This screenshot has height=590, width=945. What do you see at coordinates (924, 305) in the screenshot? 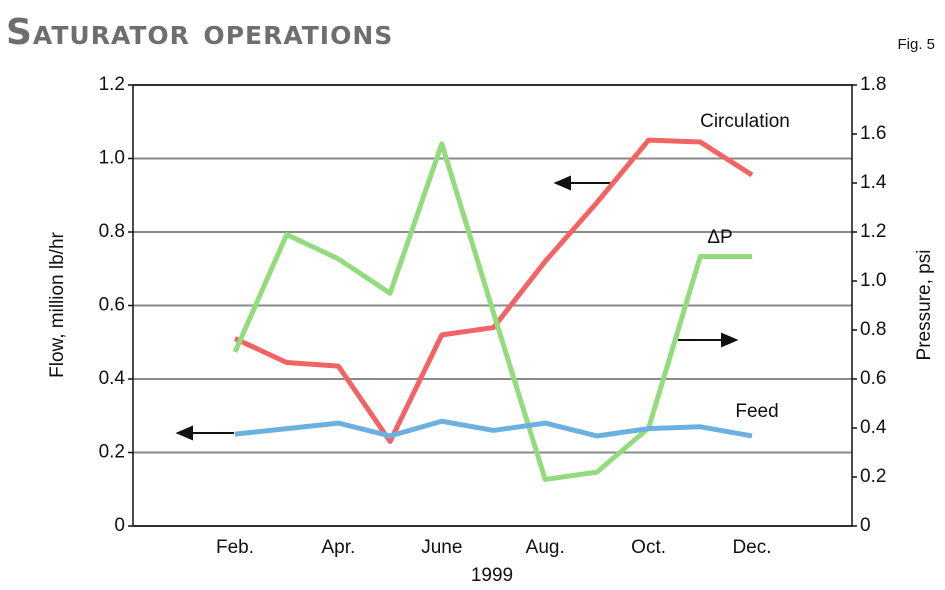
I see `y2-axis-label: Pressure, psi` at bounding box center [924, 305].